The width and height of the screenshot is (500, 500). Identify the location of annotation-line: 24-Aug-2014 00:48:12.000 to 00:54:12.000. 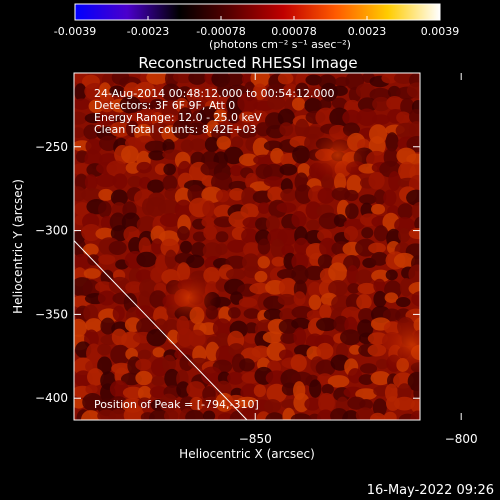
(214, 93).